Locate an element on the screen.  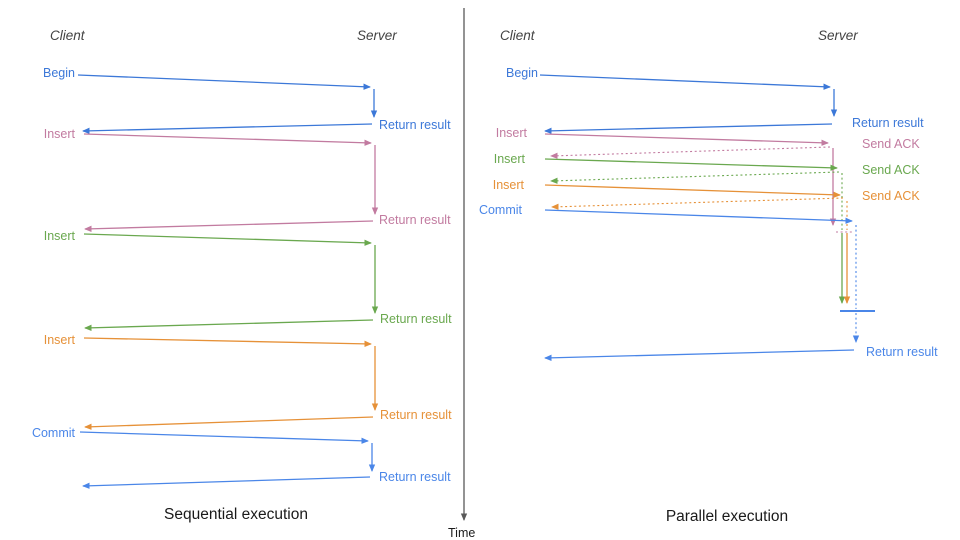
insert2-ack-label: Send ACK is located at coordinates (891, 170).